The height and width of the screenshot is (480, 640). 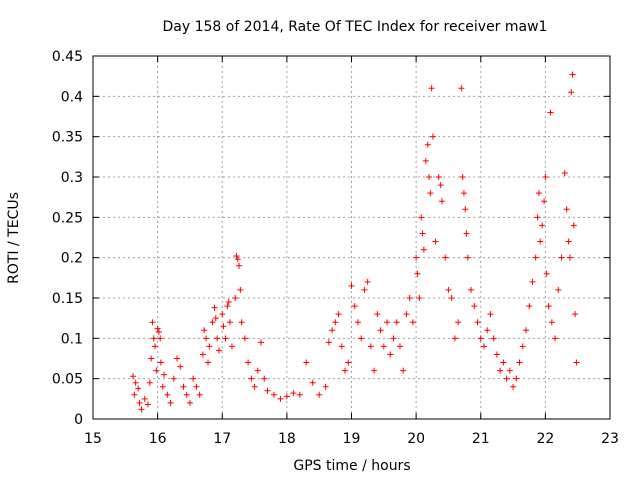 I want to click on y-axis-label: ROTI / TECUs, so click(x=14, y=238).